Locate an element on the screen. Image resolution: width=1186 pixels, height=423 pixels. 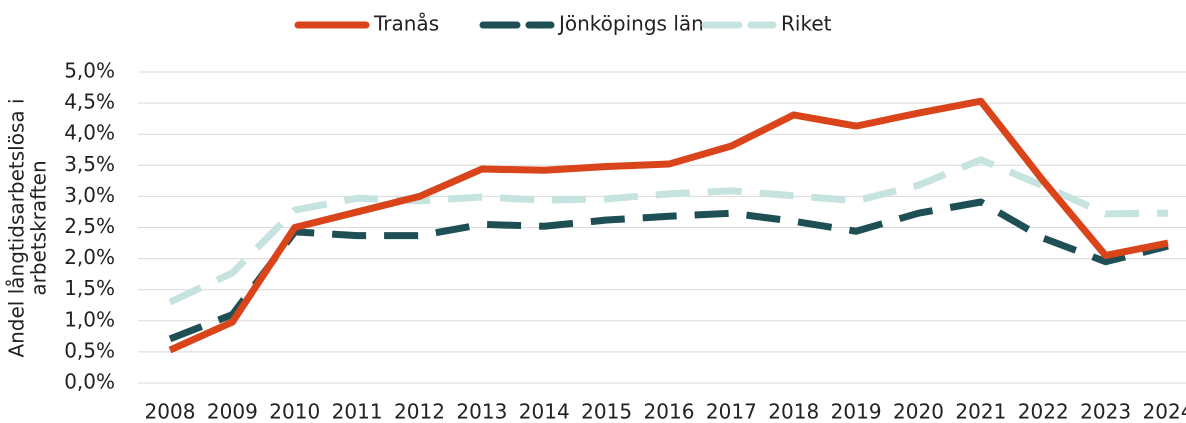
x-tick-label: 2010 is located at coordinates (294, 411).